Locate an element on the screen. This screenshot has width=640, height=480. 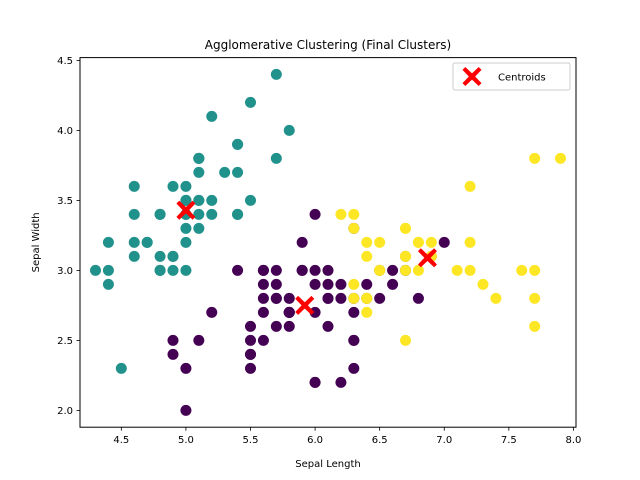
y-axis-ticks: 2.0 2.5 3.0 3.5 4.0 4.5 is located at coordinates (68, 236).